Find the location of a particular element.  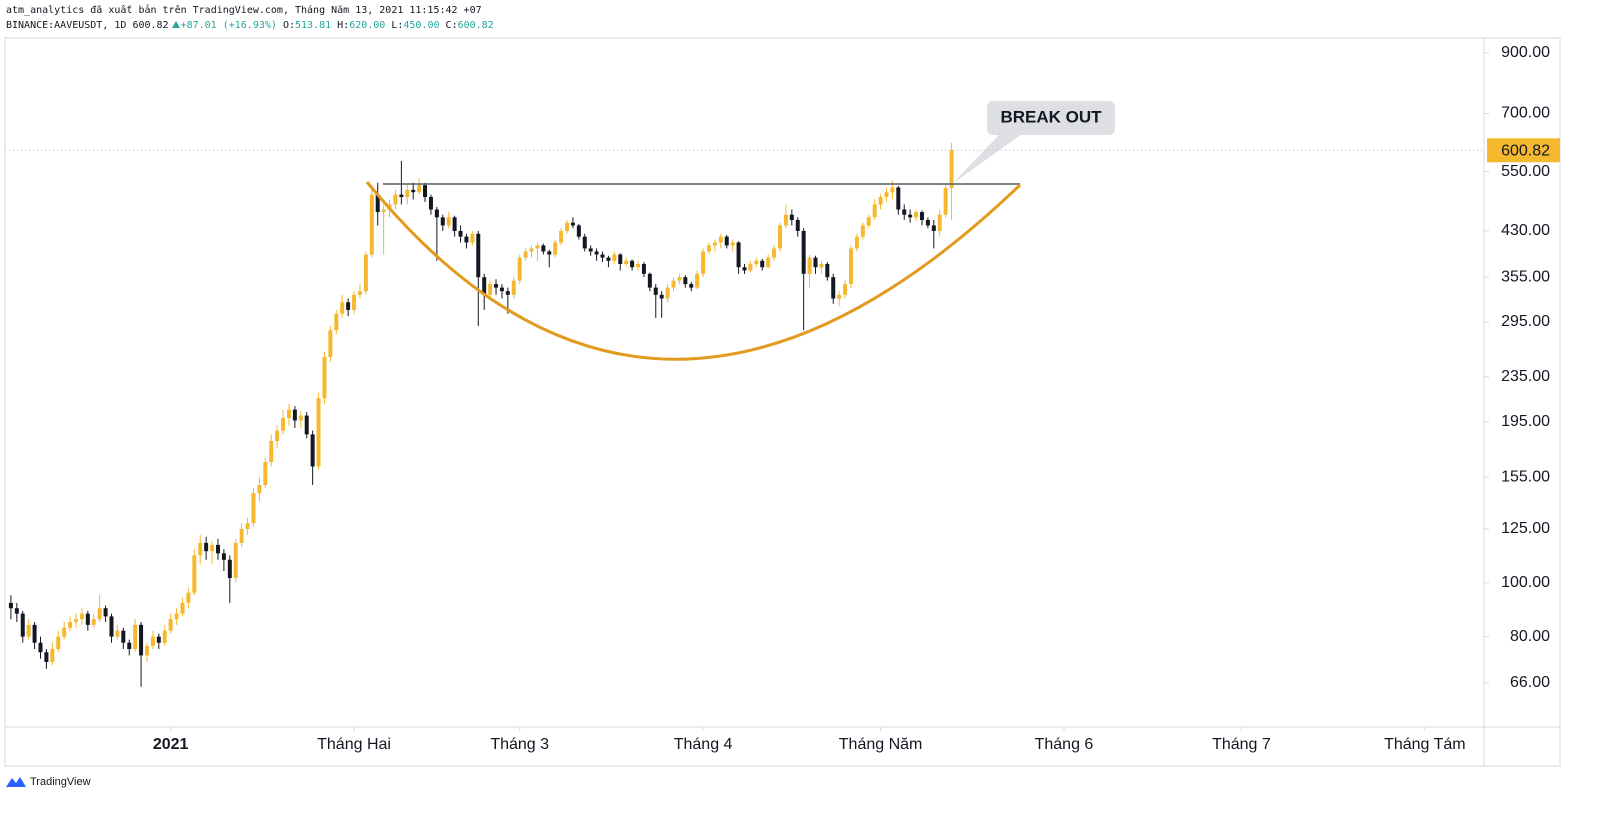

change: +87.01 (+16.93%) is located at coordinates (228, 25).